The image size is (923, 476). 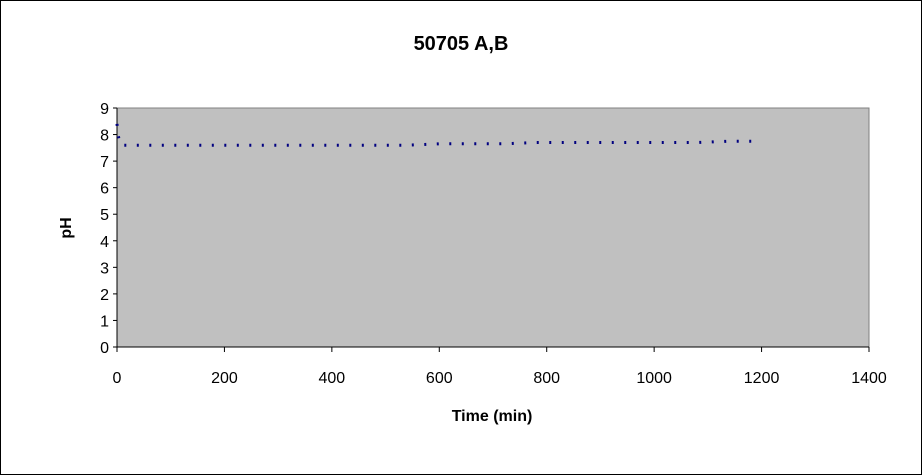 What do you see at coordinates (104, 348) in the screenshot?
I see `y-tick-label: 0` at bounding box center [104, 348].